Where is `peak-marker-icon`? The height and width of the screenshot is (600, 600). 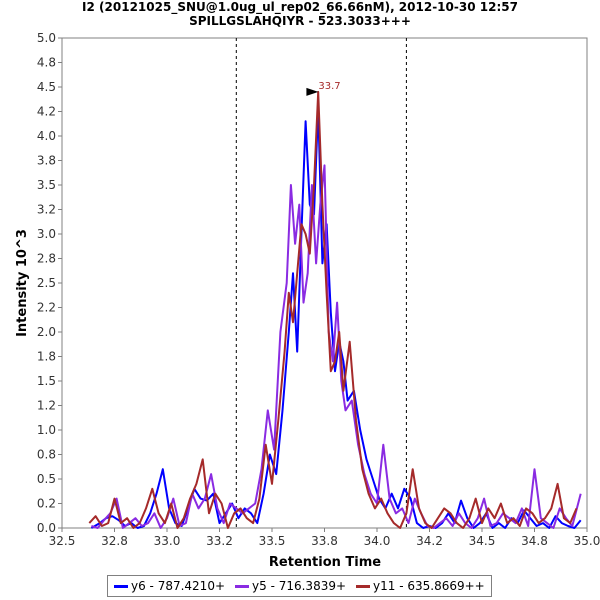 peak-marker-icon is located at coordinates (312, 91).